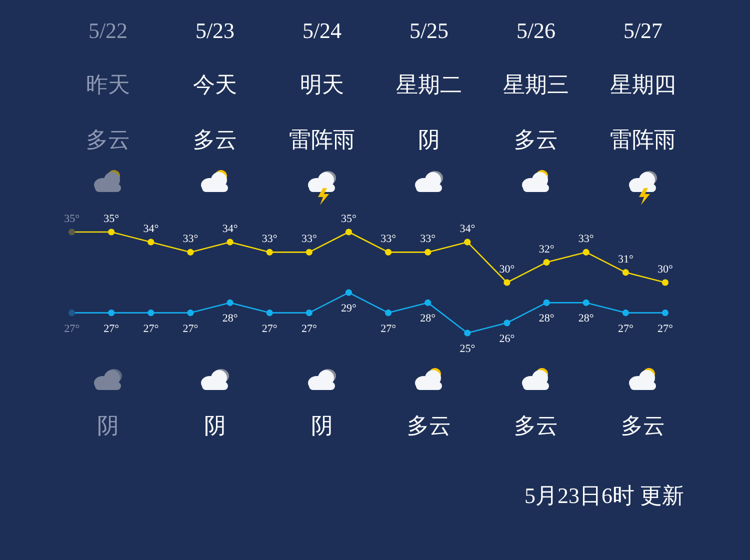 This screenshot has width=750, height=560. I want to click on text: 昨天, so click(108, 84).